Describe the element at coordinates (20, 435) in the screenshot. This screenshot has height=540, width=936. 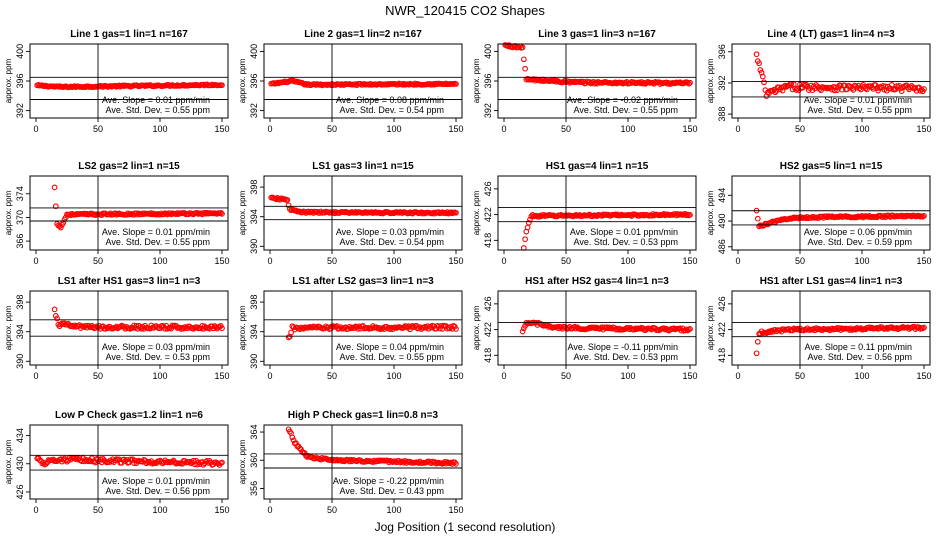
I see `y-tick-label: 434` at that location.